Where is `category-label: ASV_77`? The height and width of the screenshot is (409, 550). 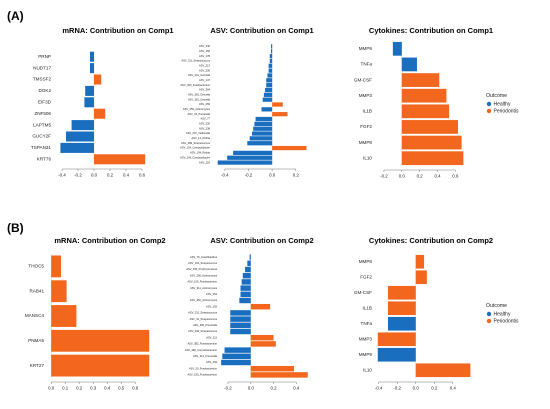 category-label: ASV_77 is located at coordinates (205, 119).